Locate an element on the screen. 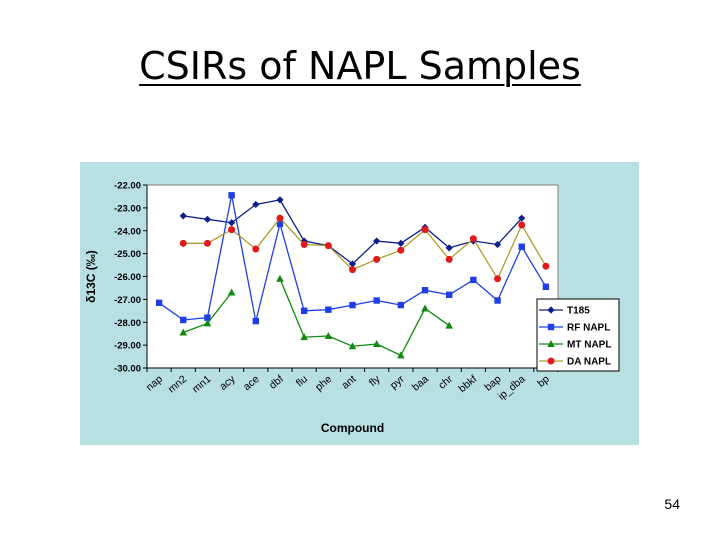  slide-title: CSIRs of NAPL Samples is located at coordinates (360, 66).